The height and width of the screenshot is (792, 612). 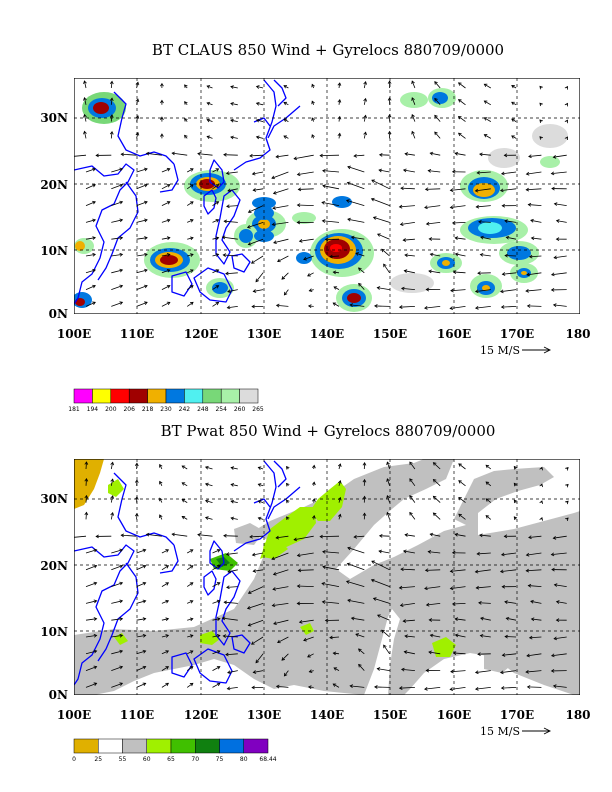 I want to click on colorbar-label: 25, so click(x=98, y=759).